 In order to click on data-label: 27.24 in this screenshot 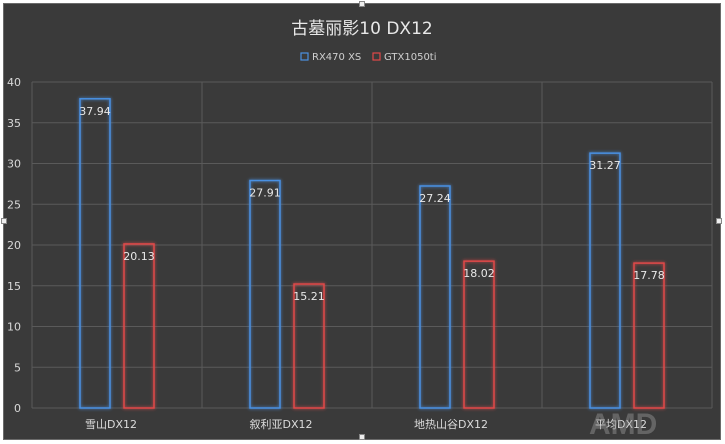, I will do `click(435, 198)`.